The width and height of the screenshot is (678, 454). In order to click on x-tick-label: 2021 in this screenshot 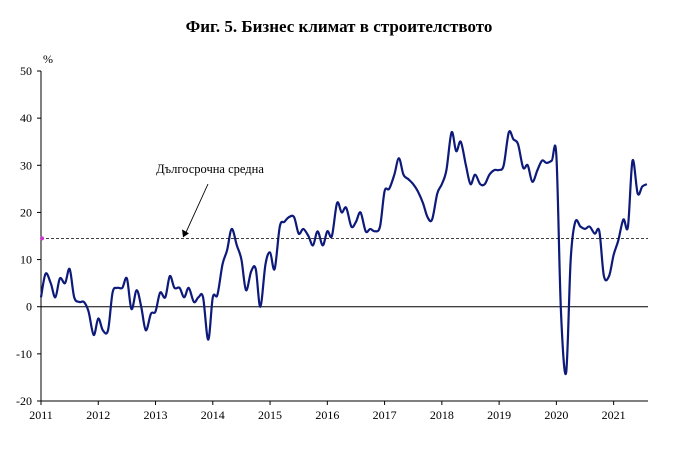, I will do `click(614, 415)`.